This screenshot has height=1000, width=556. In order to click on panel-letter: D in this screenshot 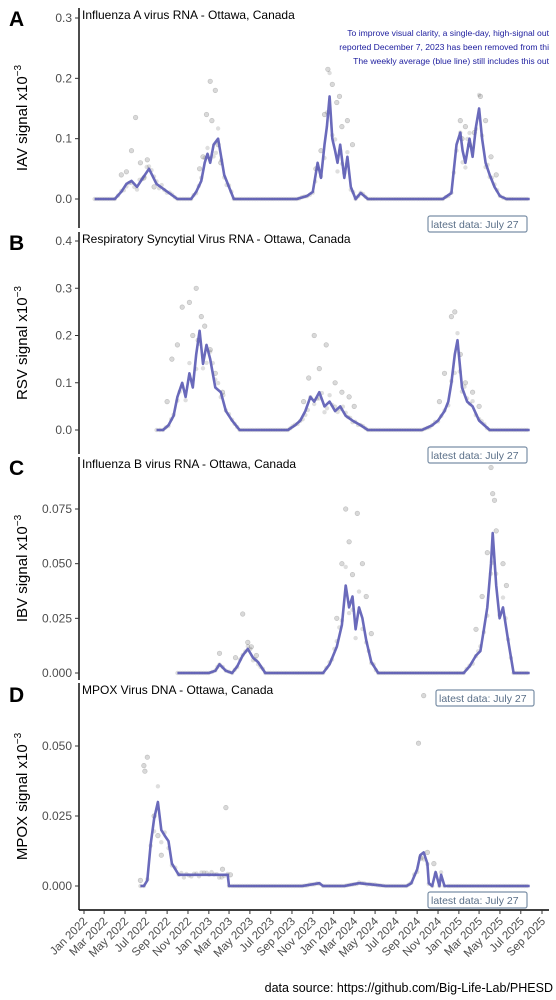, I will do `click(16, 695)`.